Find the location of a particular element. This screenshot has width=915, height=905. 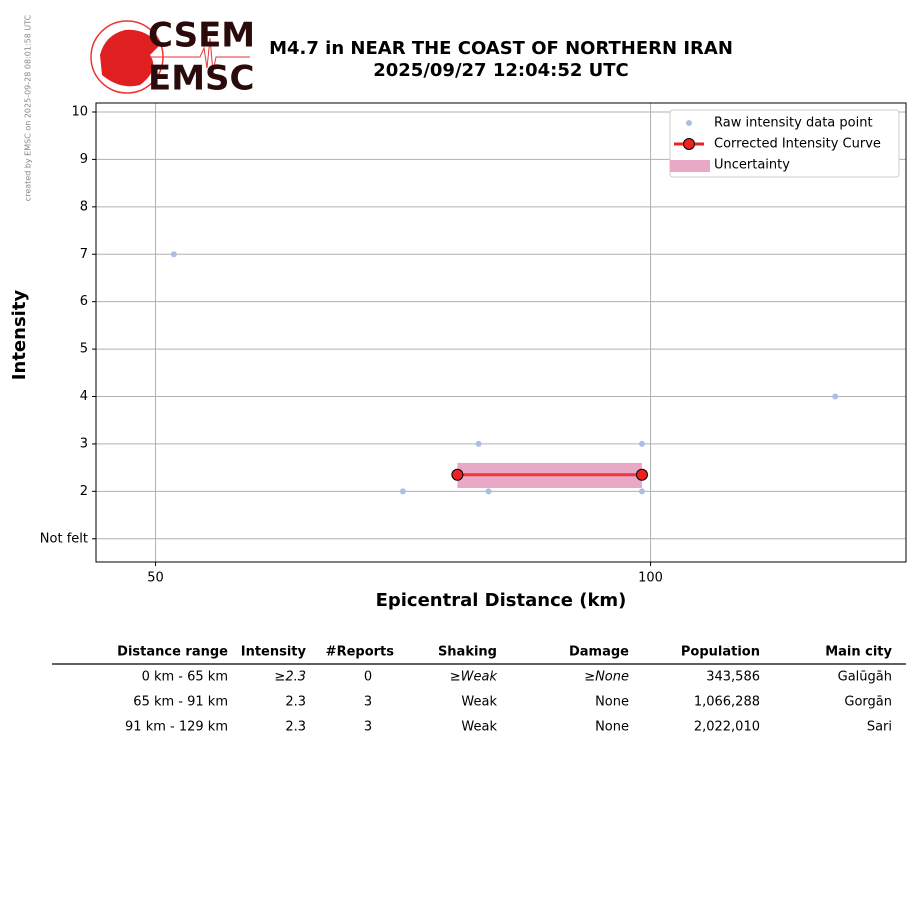

chart-title: M4.7 in NEAR THE COAST OF NORTHERN IRAN is located at coordinates (501, 48).